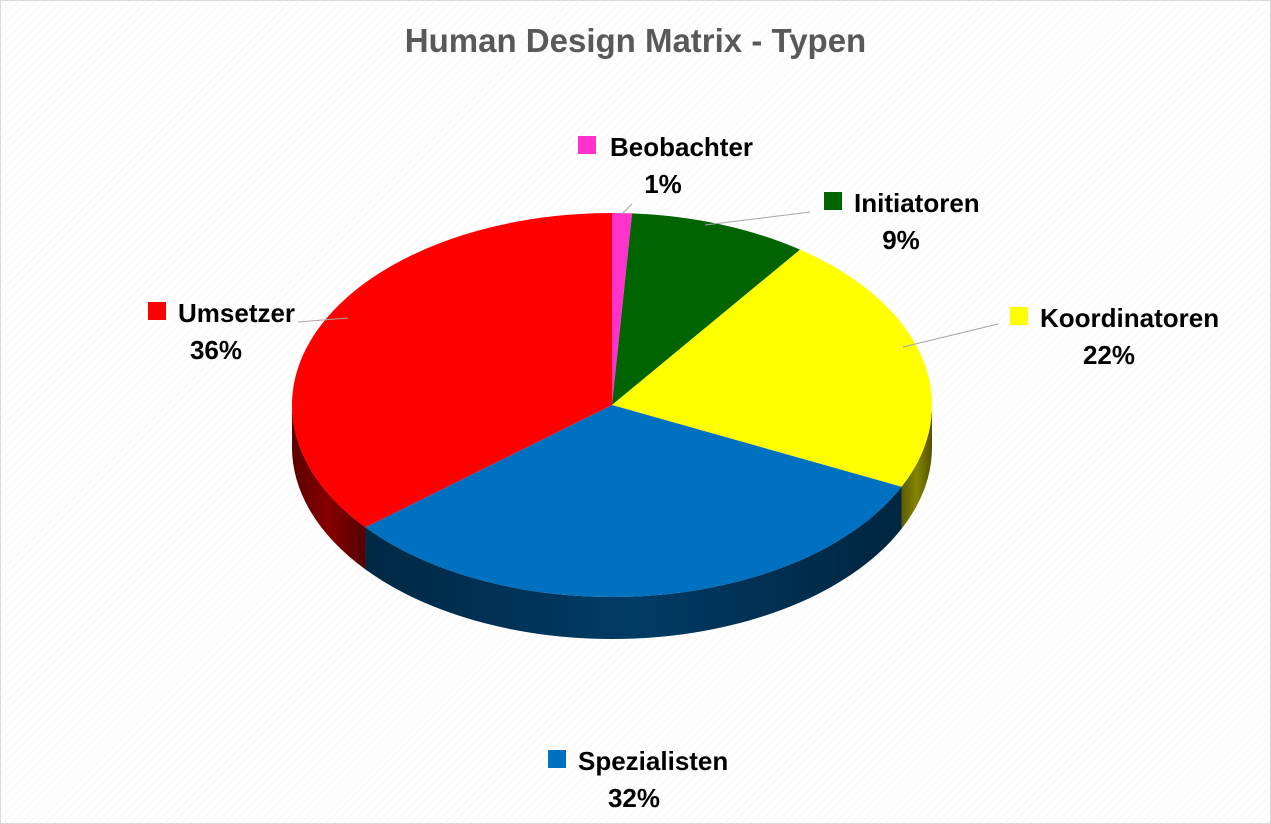 The width and height of the screenshot is (1271, 824). I want to click on chart-title: Human Design Matrix - Typen, so click(635, 40).